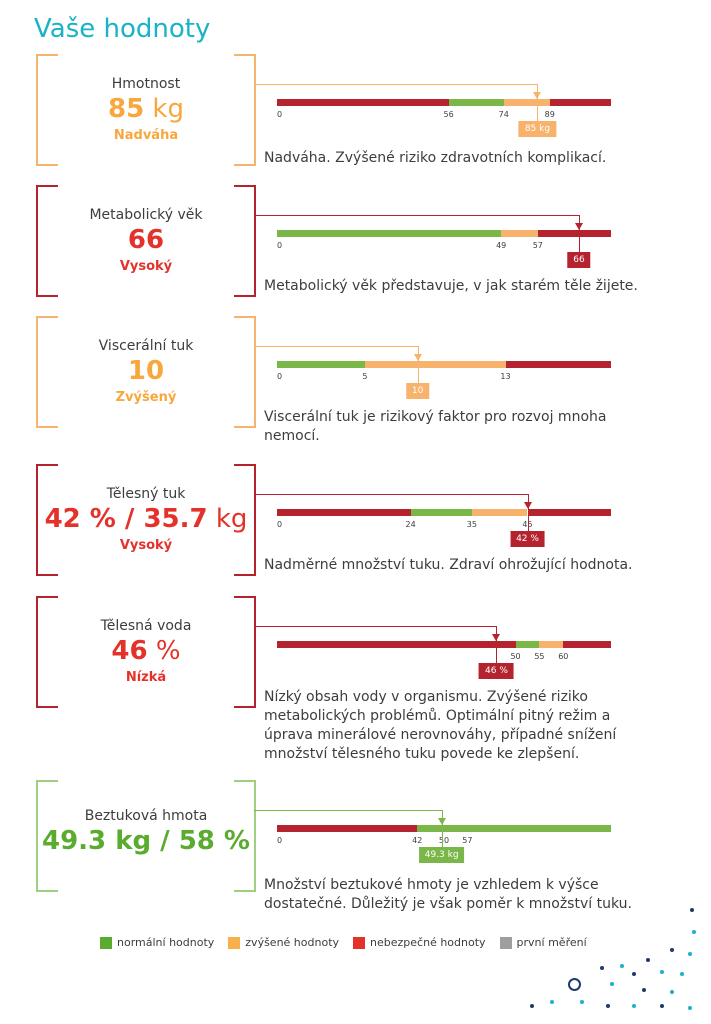 The width and height of the screenshot is (711, 1024). I want to click on scale-tick: 13, so click(505, 376).